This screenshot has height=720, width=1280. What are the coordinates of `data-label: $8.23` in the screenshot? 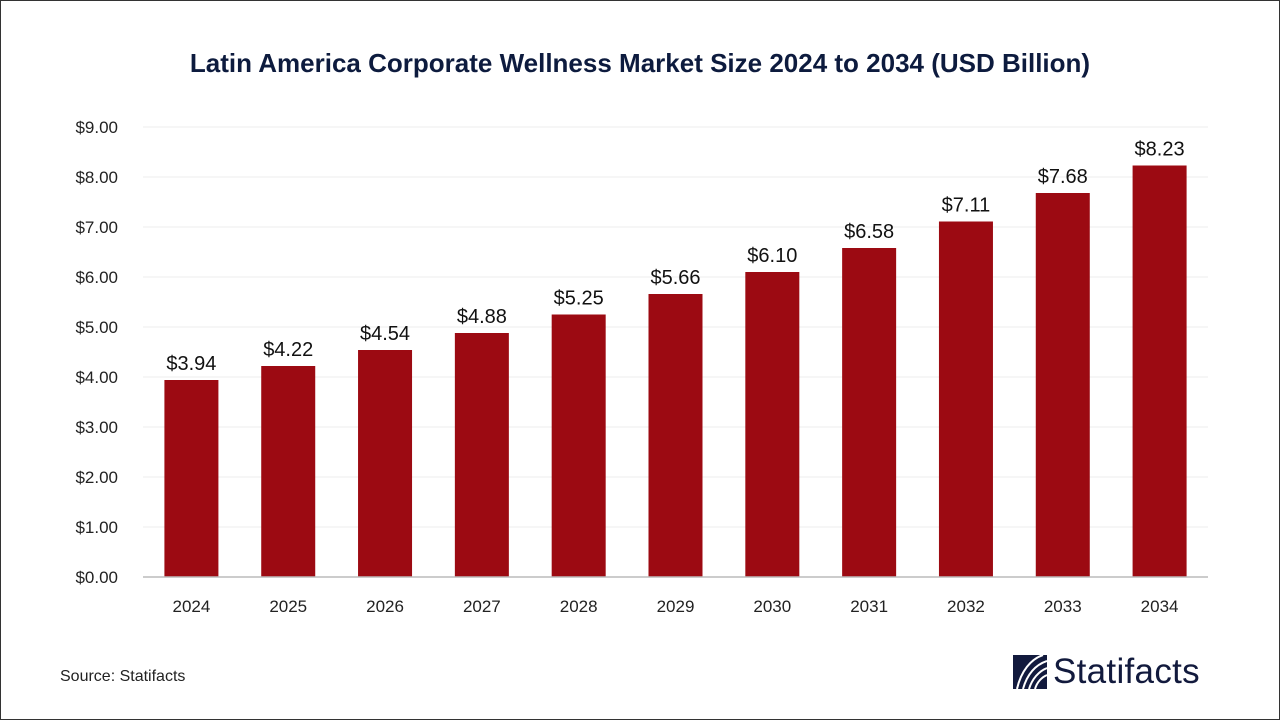 It's located at (1160, 150).